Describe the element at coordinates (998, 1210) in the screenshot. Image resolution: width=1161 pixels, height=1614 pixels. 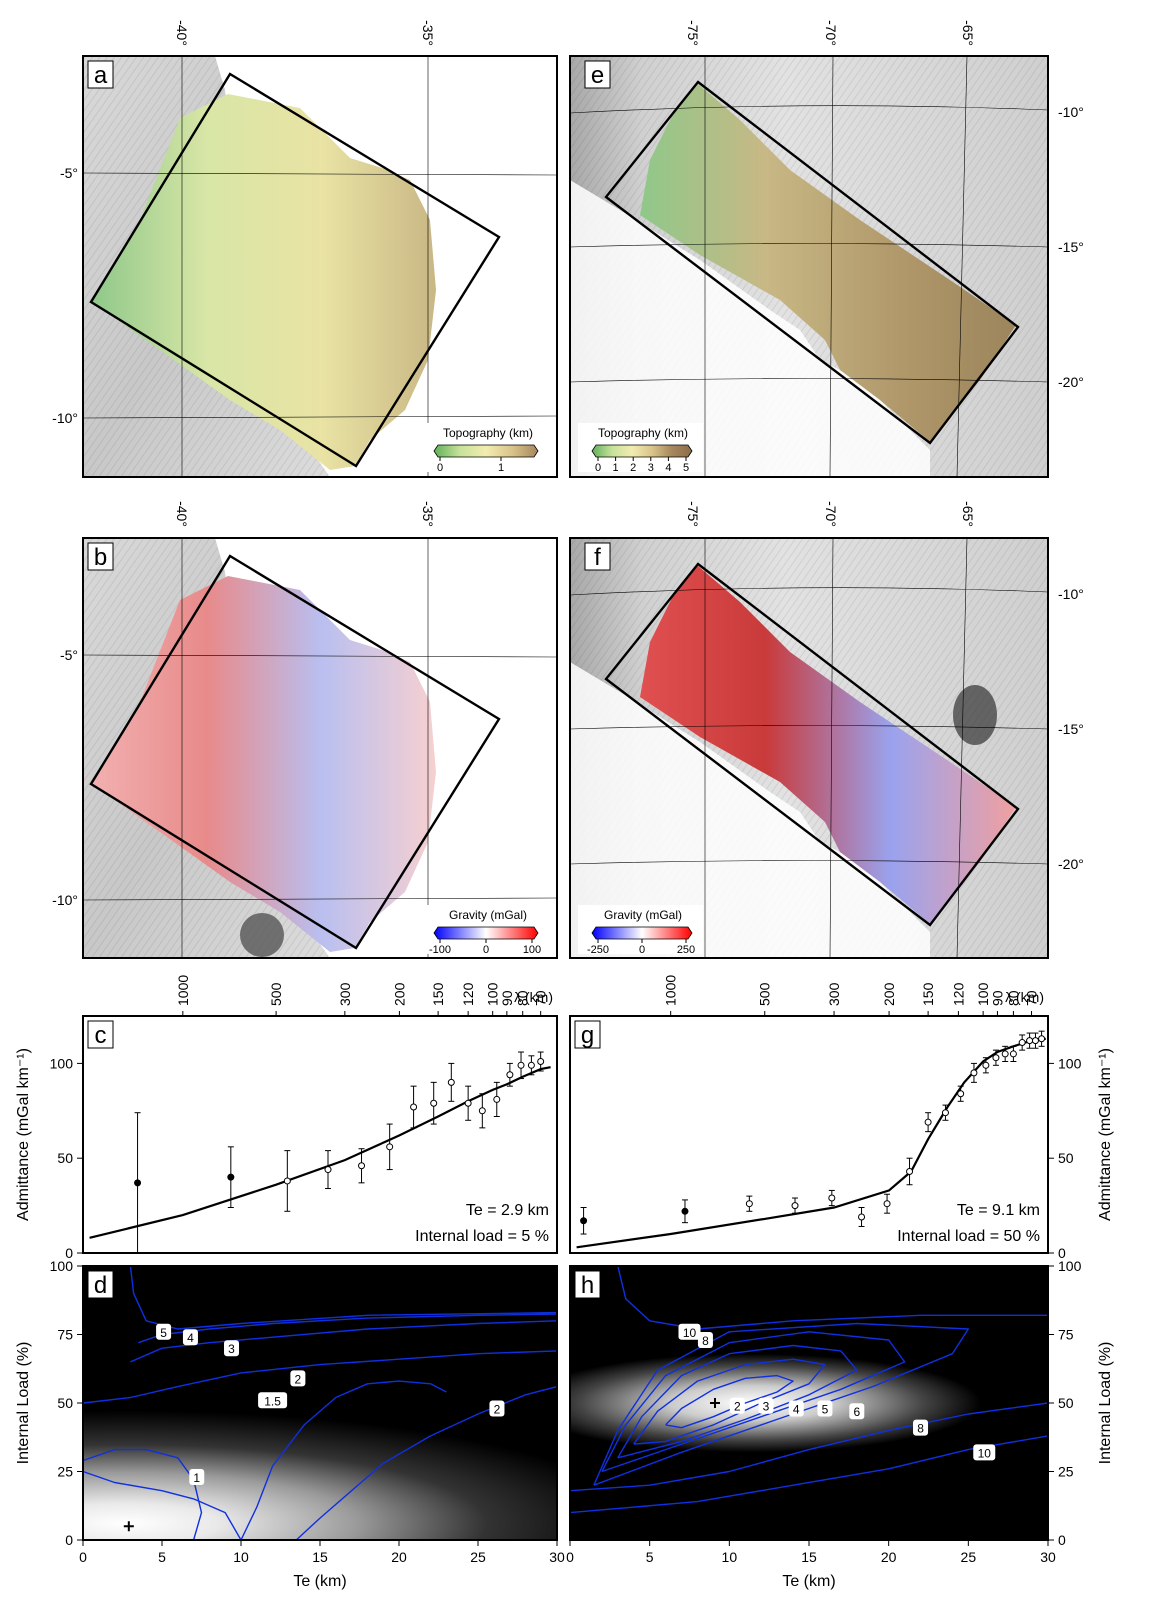
I see `annotation-g-0: Te = 9.1 km` at that location.